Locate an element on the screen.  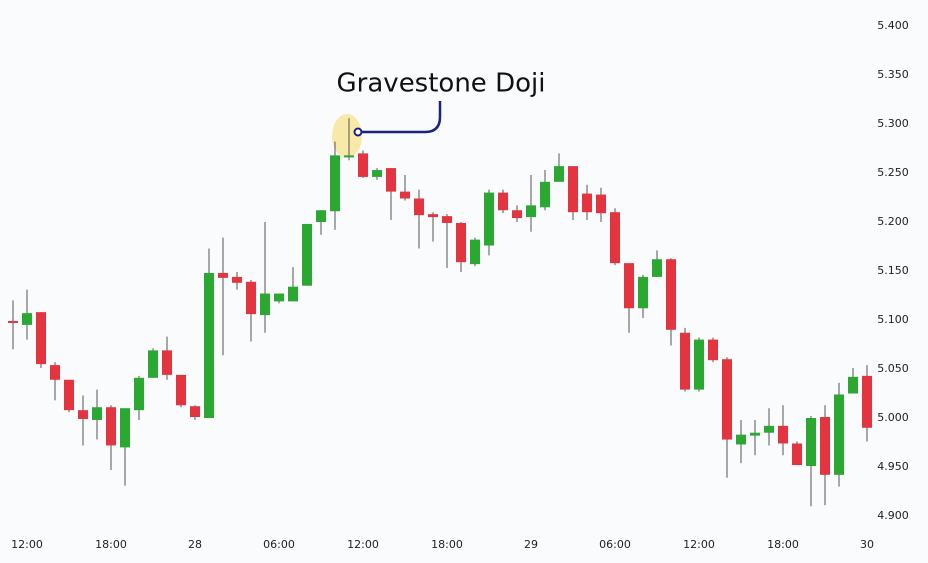
y-tick-label: 5.350 is located at coordinates (893, 74).